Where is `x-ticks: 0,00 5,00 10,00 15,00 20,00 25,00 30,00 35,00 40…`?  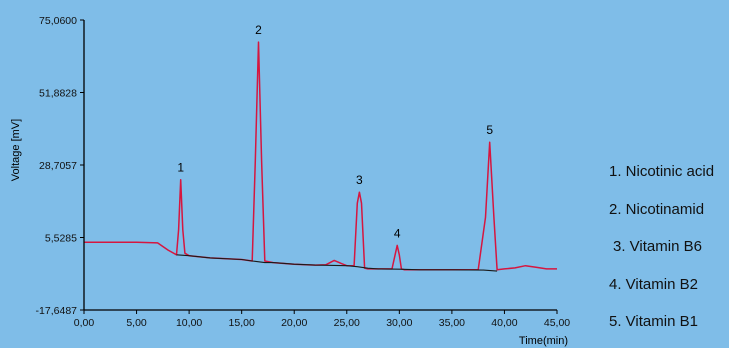 x-ticks: 0,00 5,00 10,00 15,00 20,00 25,00 30,00 35,00 40… is located at coordinates (322, 319).